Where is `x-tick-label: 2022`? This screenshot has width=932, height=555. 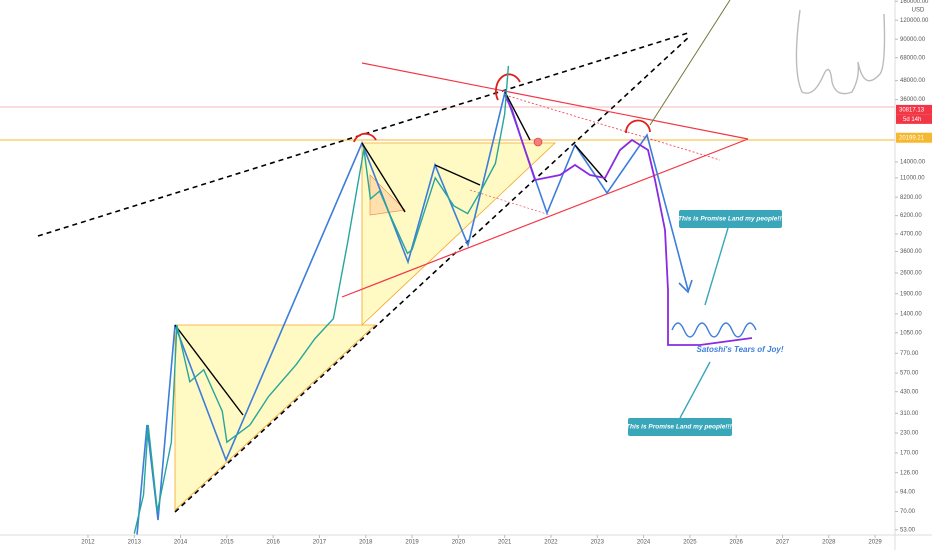
x-tick-label: 2022 is located at coordinates (551, 543).